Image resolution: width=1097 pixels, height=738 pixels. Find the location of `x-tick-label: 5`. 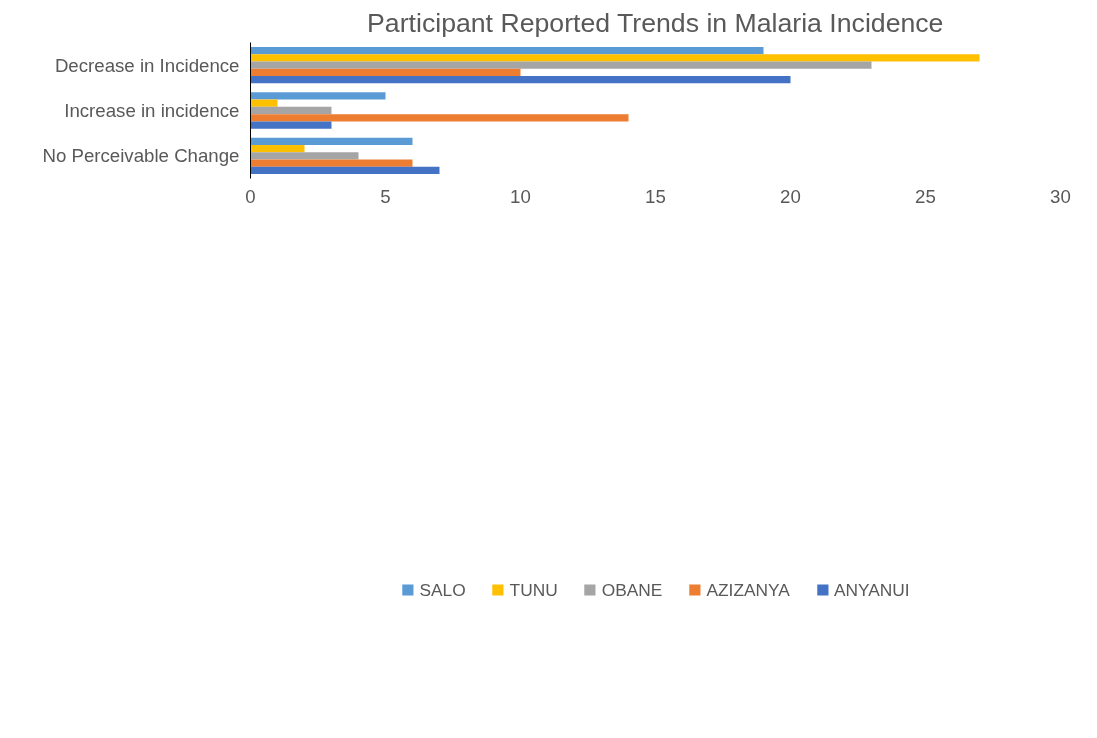

x-tick-label: 5 is located at coordinates (385, 196).